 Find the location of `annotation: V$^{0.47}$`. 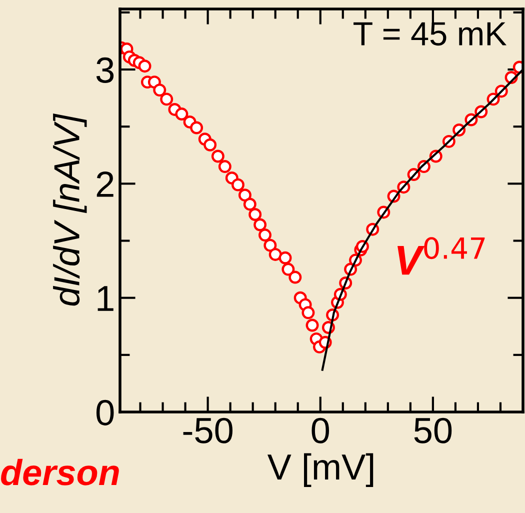

annotation: V$^{0.47}$ is located at coordinates (441, 256).